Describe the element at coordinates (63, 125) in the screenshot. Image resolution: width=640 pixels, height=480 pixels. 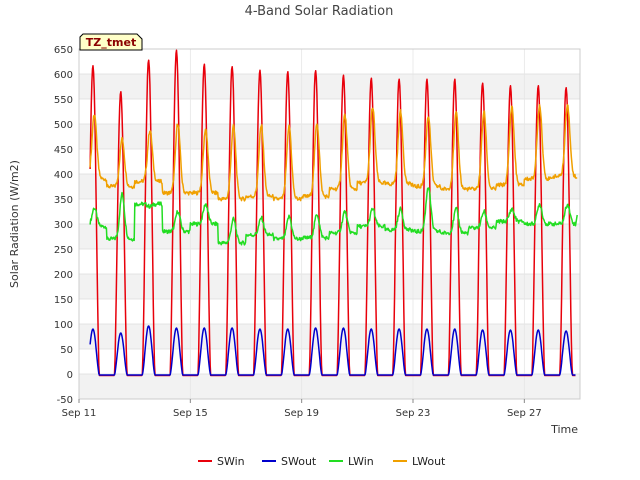
I see `y-tick-label: 500` at that location.